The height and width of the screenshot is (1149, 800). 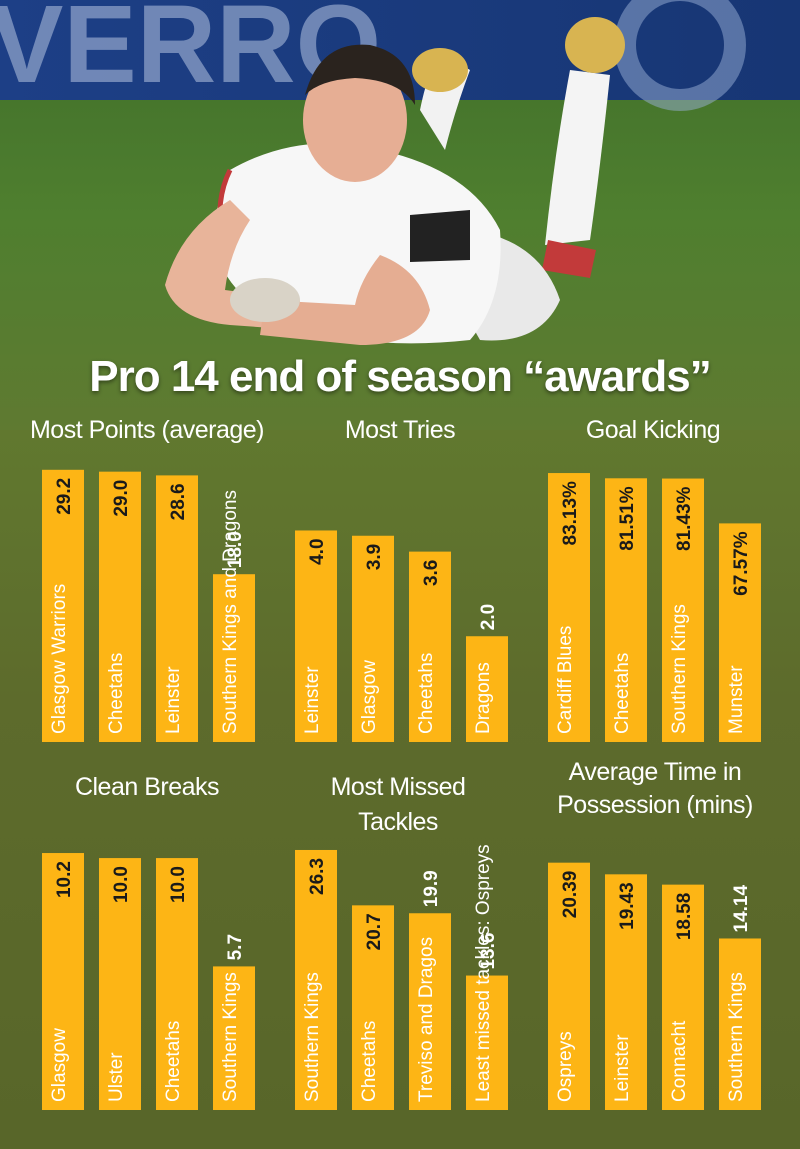 I want to click on value-label-1-3: 28.6, so click(x=178, y=501).